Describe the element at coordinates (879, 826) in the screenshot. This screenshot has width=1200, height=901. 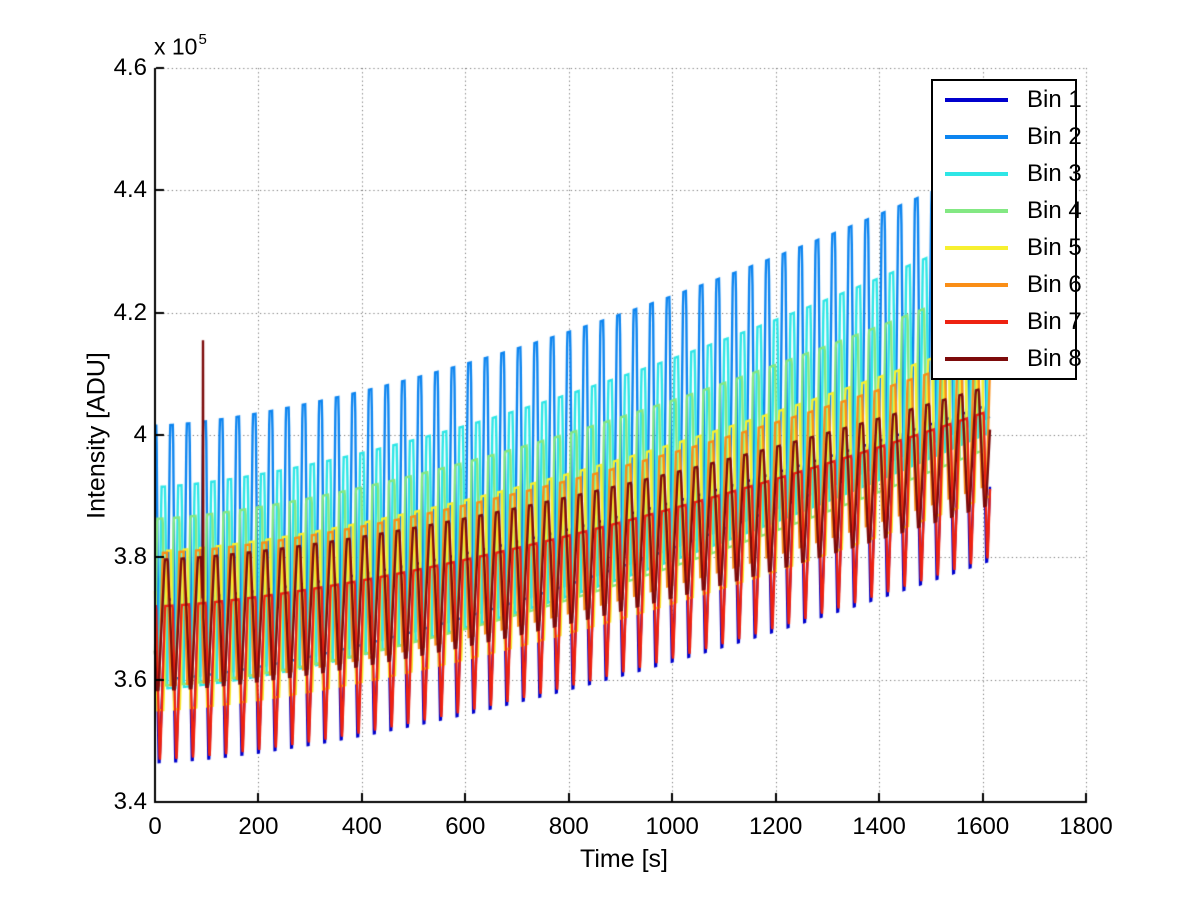
I see `x-tick-label: 1400` at that location.